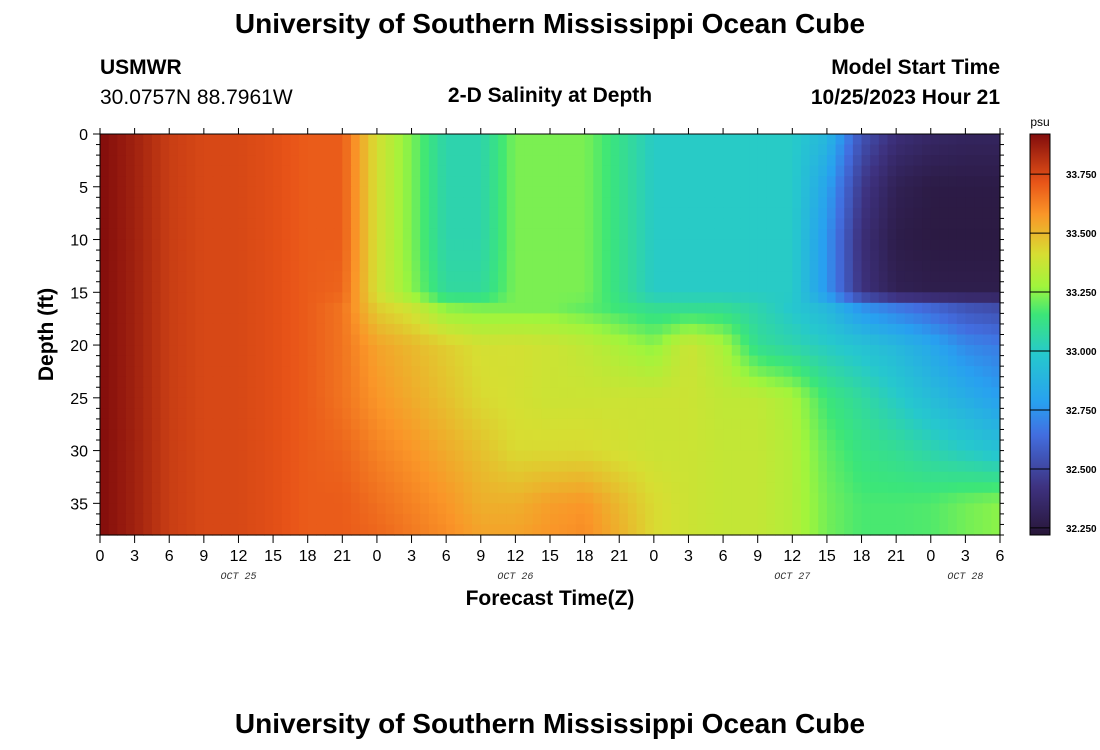 The image size is (1100, 750). Describe the element at coordinates (905, 97) in the screenshot. I see `model-start-time: 10/25/2023 Hour 21` at that location.